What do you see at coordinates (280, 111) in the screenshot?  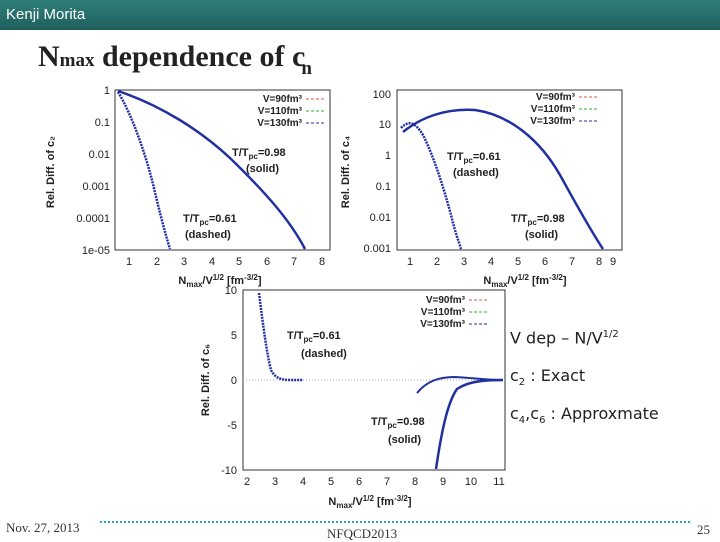 I see `c2-legend-v110: V=110fm³` at bounding box center [280, 111].